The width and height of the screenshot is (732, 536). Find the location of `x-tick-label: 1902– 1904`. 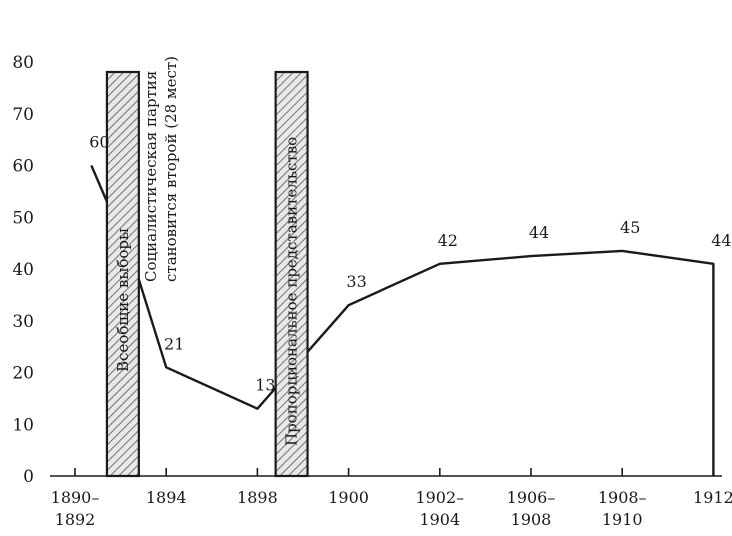

x-tick-label: 1902– 1904 is located at coordinates (439, 508).